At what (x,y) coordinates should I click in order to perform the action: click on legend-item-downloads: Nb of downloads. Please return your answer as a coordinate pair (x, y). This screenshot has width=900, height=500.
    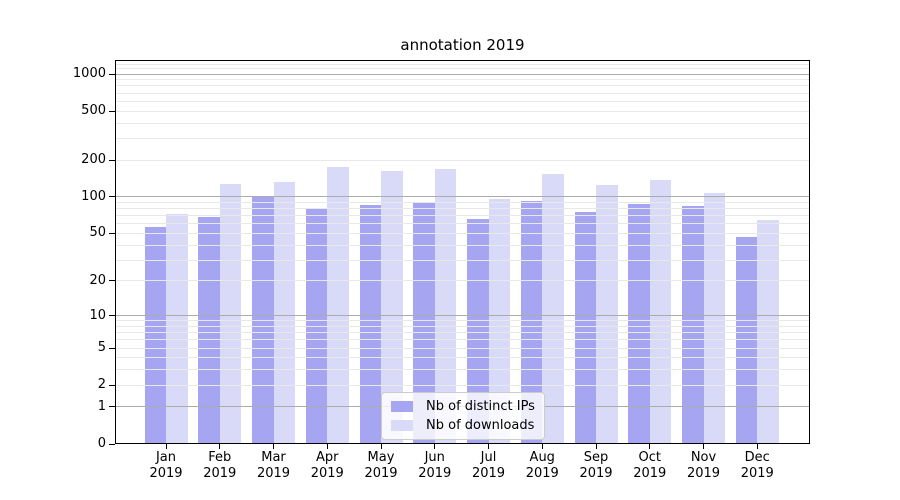
    Looking at the image, I should click on (463, 425).